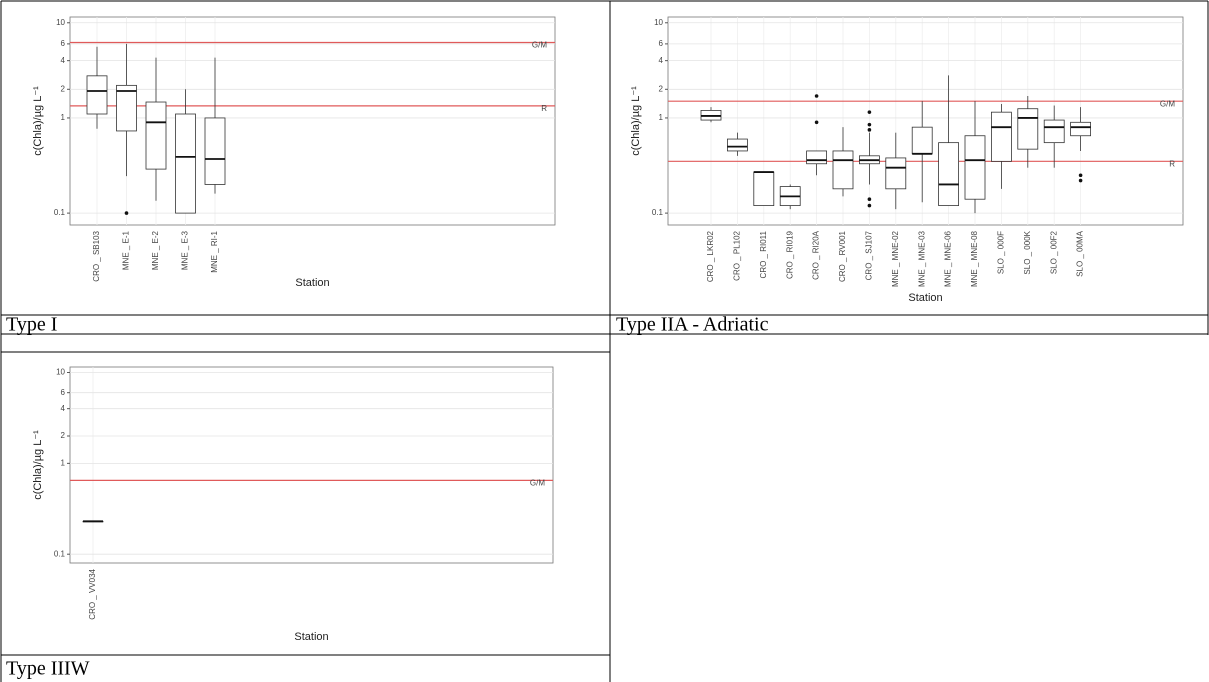  I want to click on x-tick-label: CRO _ SB103, so click(96, 255).